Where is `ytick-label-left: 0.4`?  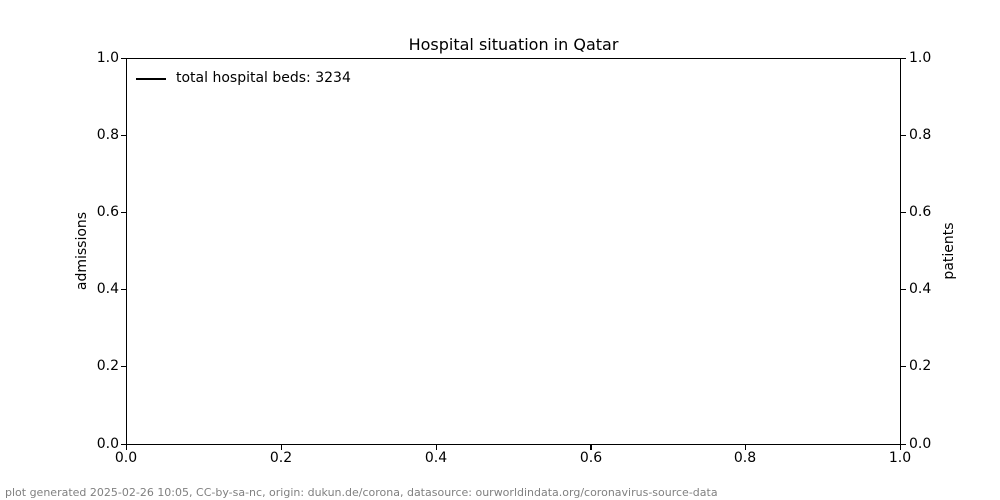 ytick-label-left: 0.4 is located at coordinates (107, 289).